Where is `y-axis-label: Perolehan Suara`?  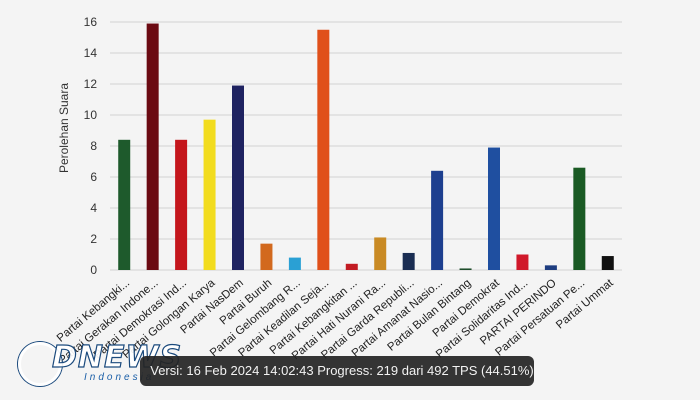 y-axis-label: Perolehan Suara is located at coordinates (64, 128).